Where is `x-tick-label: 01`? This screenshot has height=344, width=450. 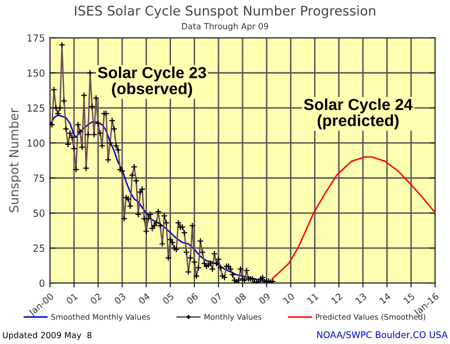
x-tick-label: 01 is located at coordinates (72, 298).